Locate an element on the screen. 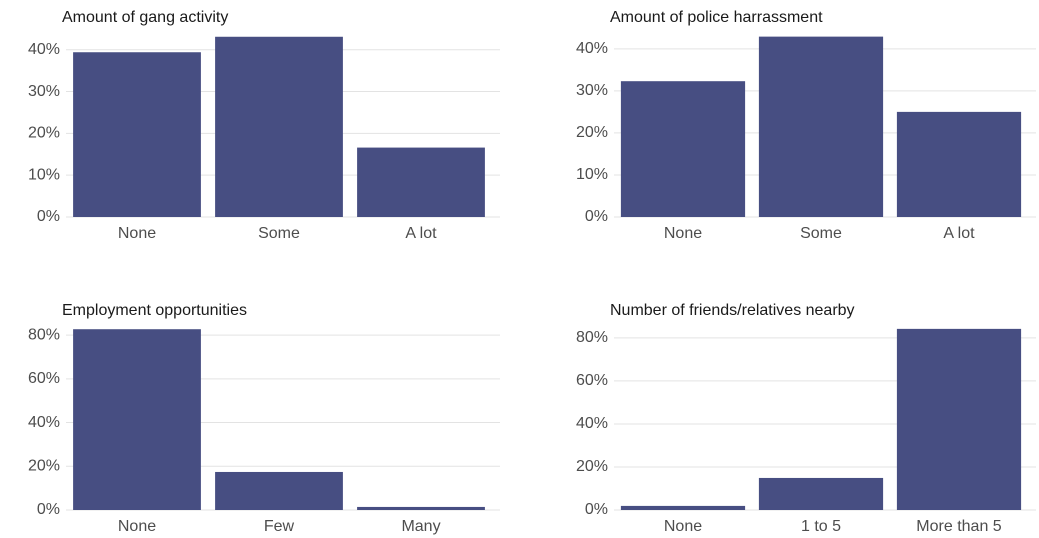  chart-title: Amount of police harrassment is located at coordinates (716, 17).